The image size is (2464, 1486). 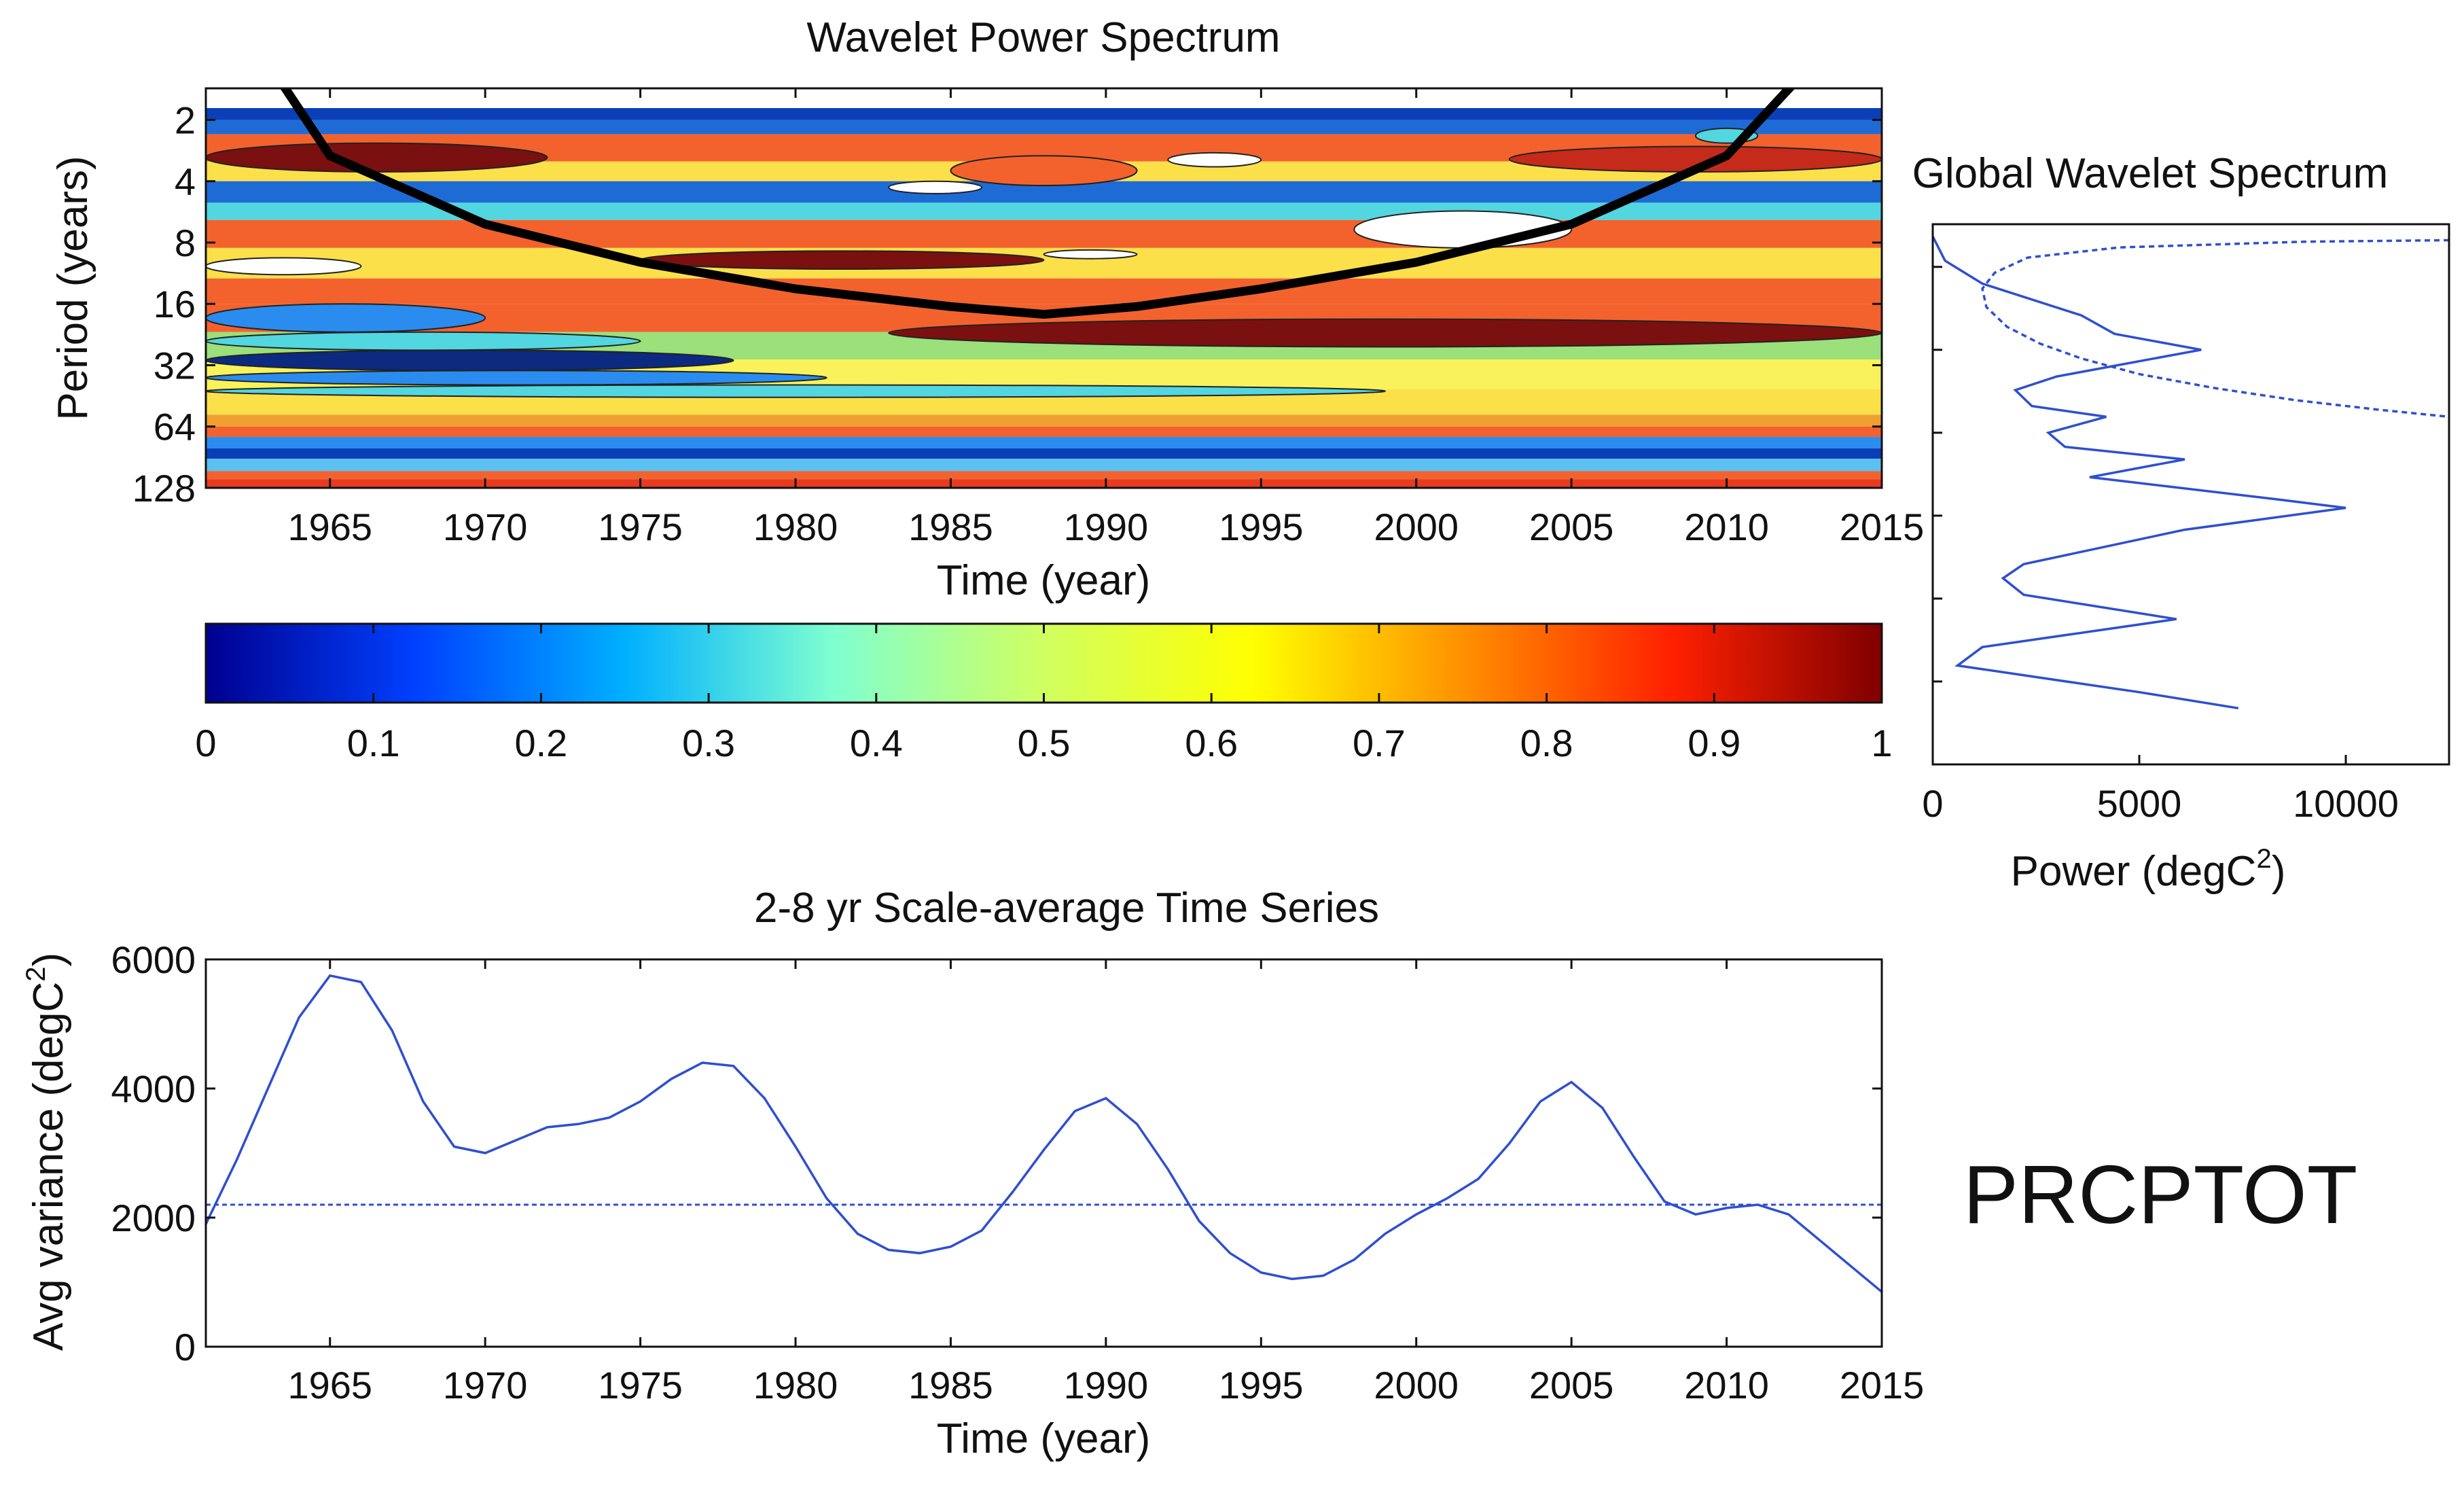 I want to click on global-title: Global Wavelet Spectrum, so click(x=2150, y=174).